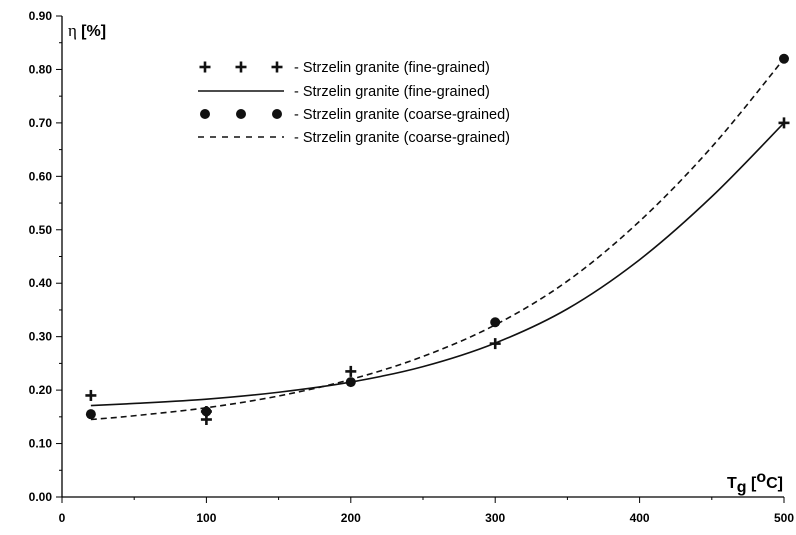  I want to click on x-tick-label: 200, so click(351, 518).